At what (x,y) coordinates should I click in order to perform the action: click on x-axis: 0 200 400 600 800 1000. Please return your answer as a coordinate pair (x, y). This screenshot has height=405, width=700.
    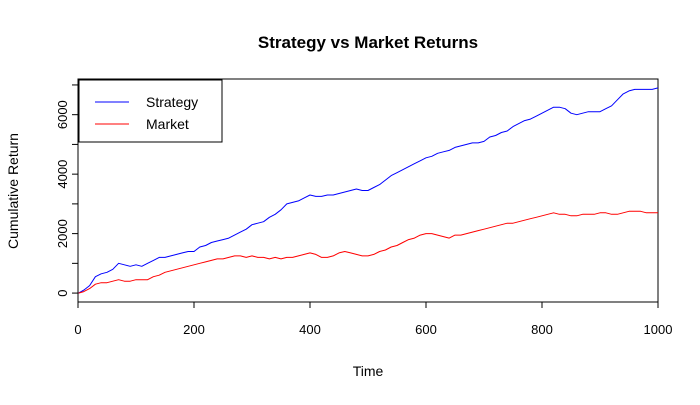
    Looking at the image, I should click on (373, 319).